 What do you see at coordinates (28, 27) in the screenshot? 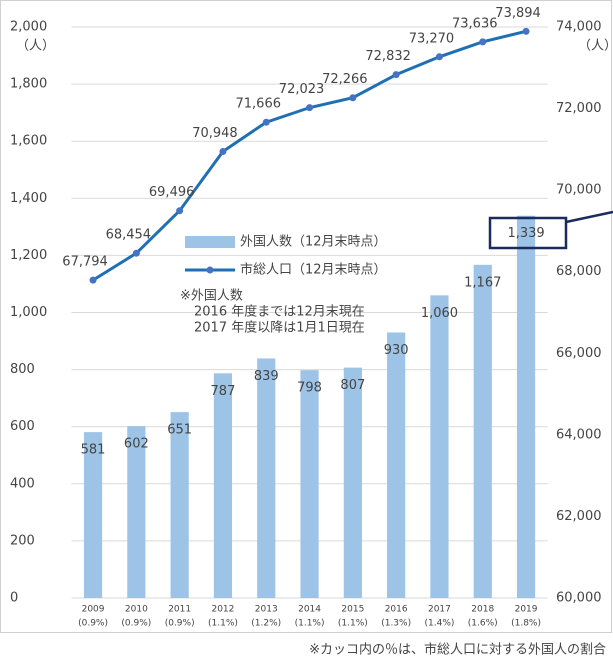
I see `y-tick-label: 2,000` at bounding box center [28, 27].